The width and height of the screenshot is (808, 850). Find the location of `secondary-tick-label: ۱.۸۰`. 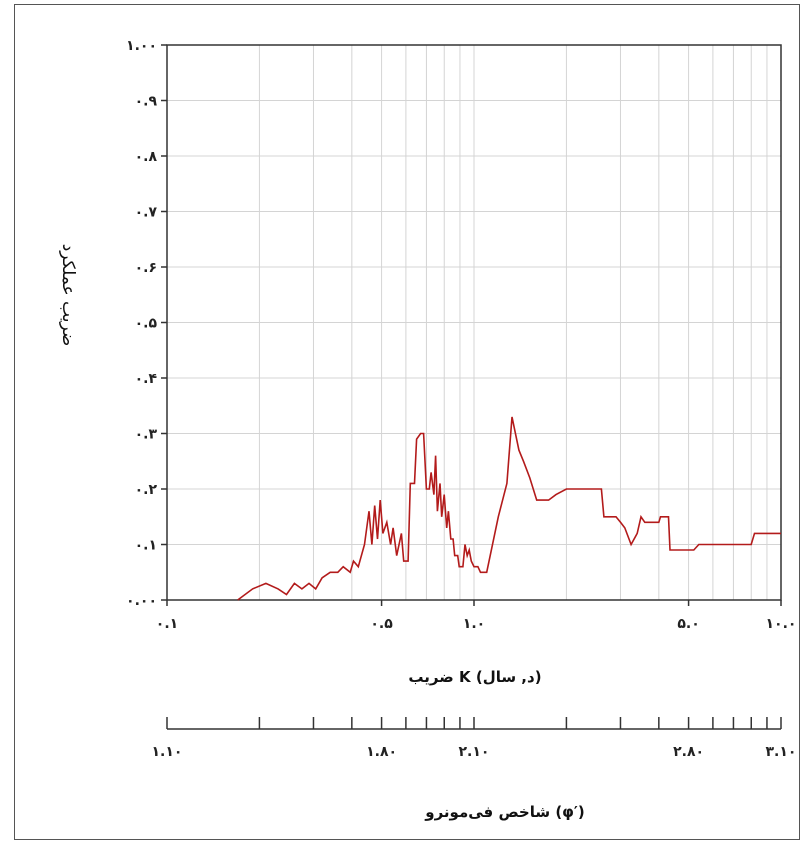

secondary-tick-label: ۱.۸۰ is located at coordinates (381, 752).